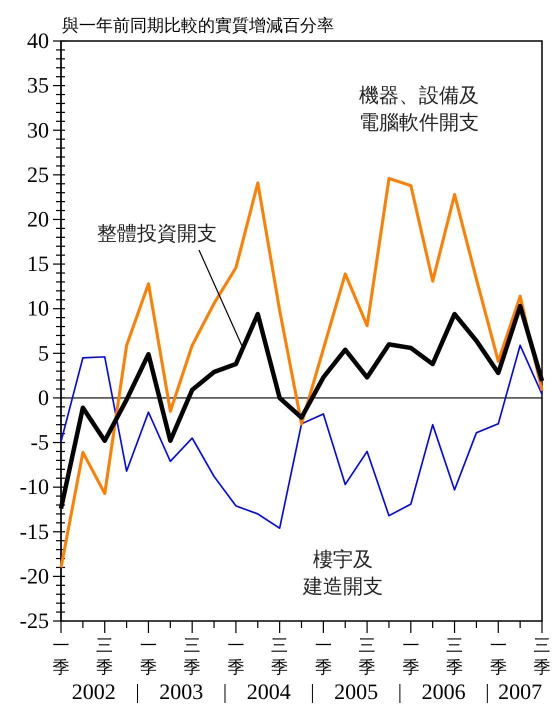  I want to click on y-tick-label: 5, so click(43, 353).